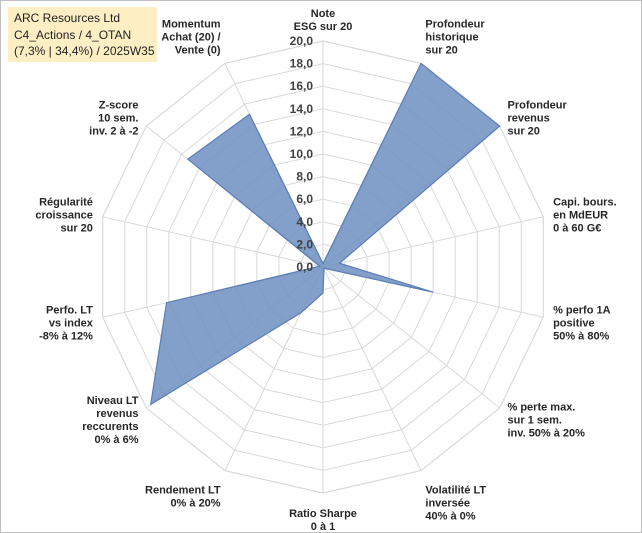 The image size is (642, 533). What do you see at coordinates (66, 203) in the screenshot?
I see `axis-label-line: Régularité` at bounding box center [66, 203].